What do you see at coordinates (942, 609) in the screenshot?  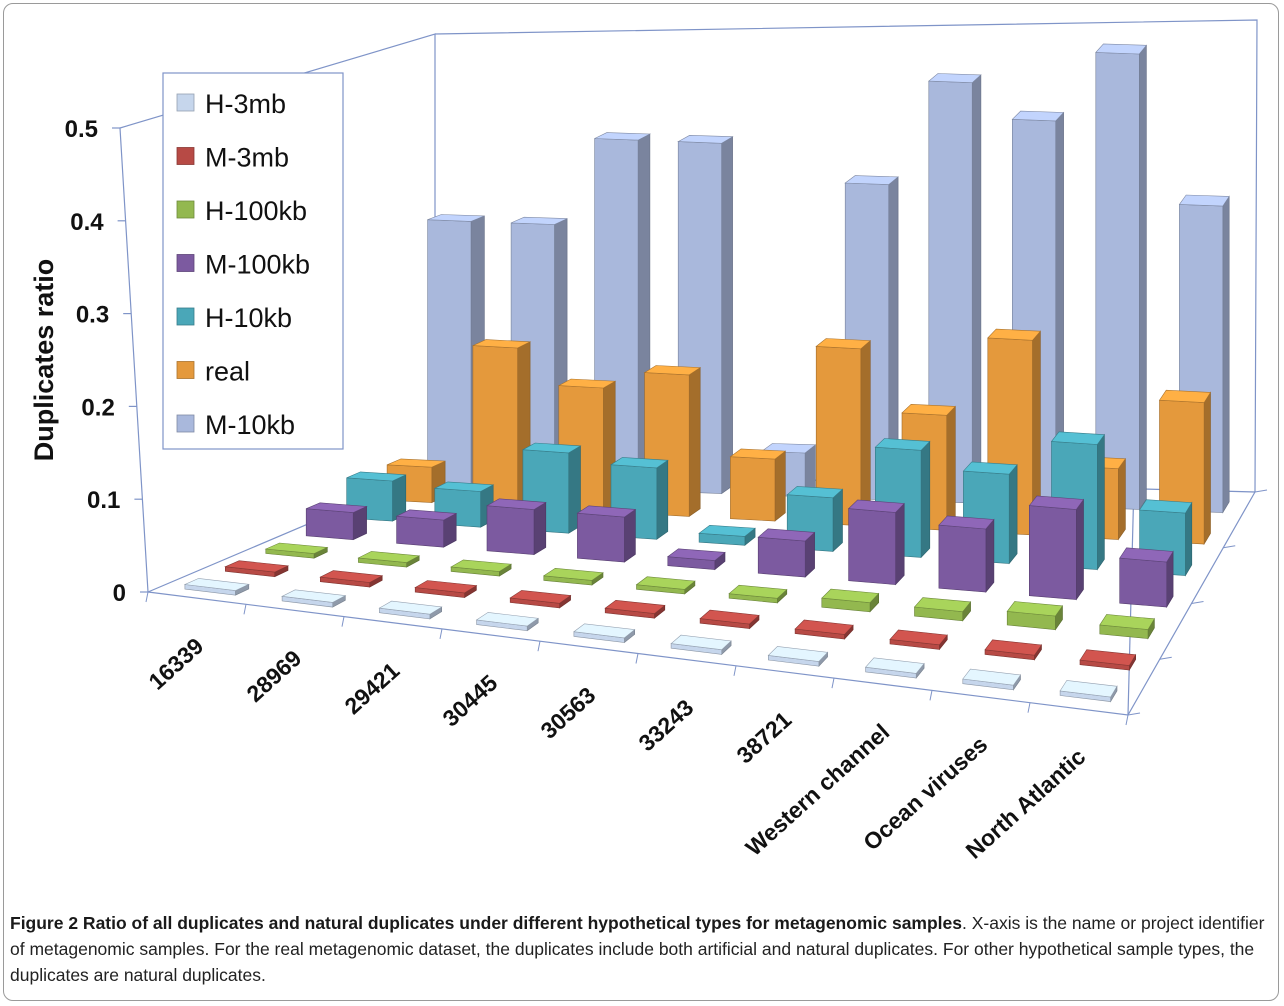 I see `bar-H-100kb-Western channel` at bounding box center [942, 609].